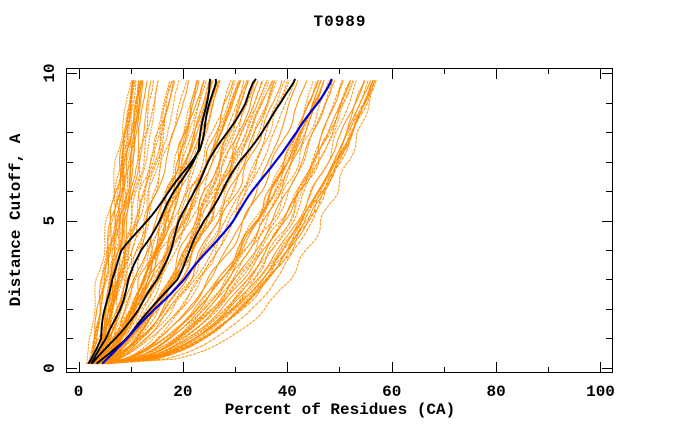  I want to click on x-axis-label: Percent of Residues (CA), so click(340, 410).